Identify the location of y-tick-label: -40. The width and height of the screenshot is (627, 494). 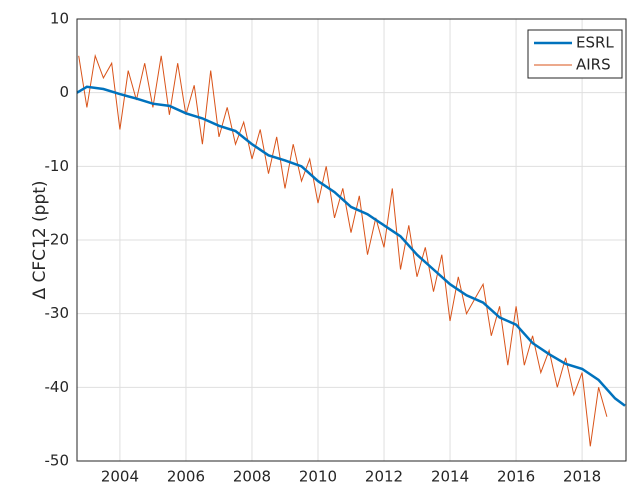
(57, 387).